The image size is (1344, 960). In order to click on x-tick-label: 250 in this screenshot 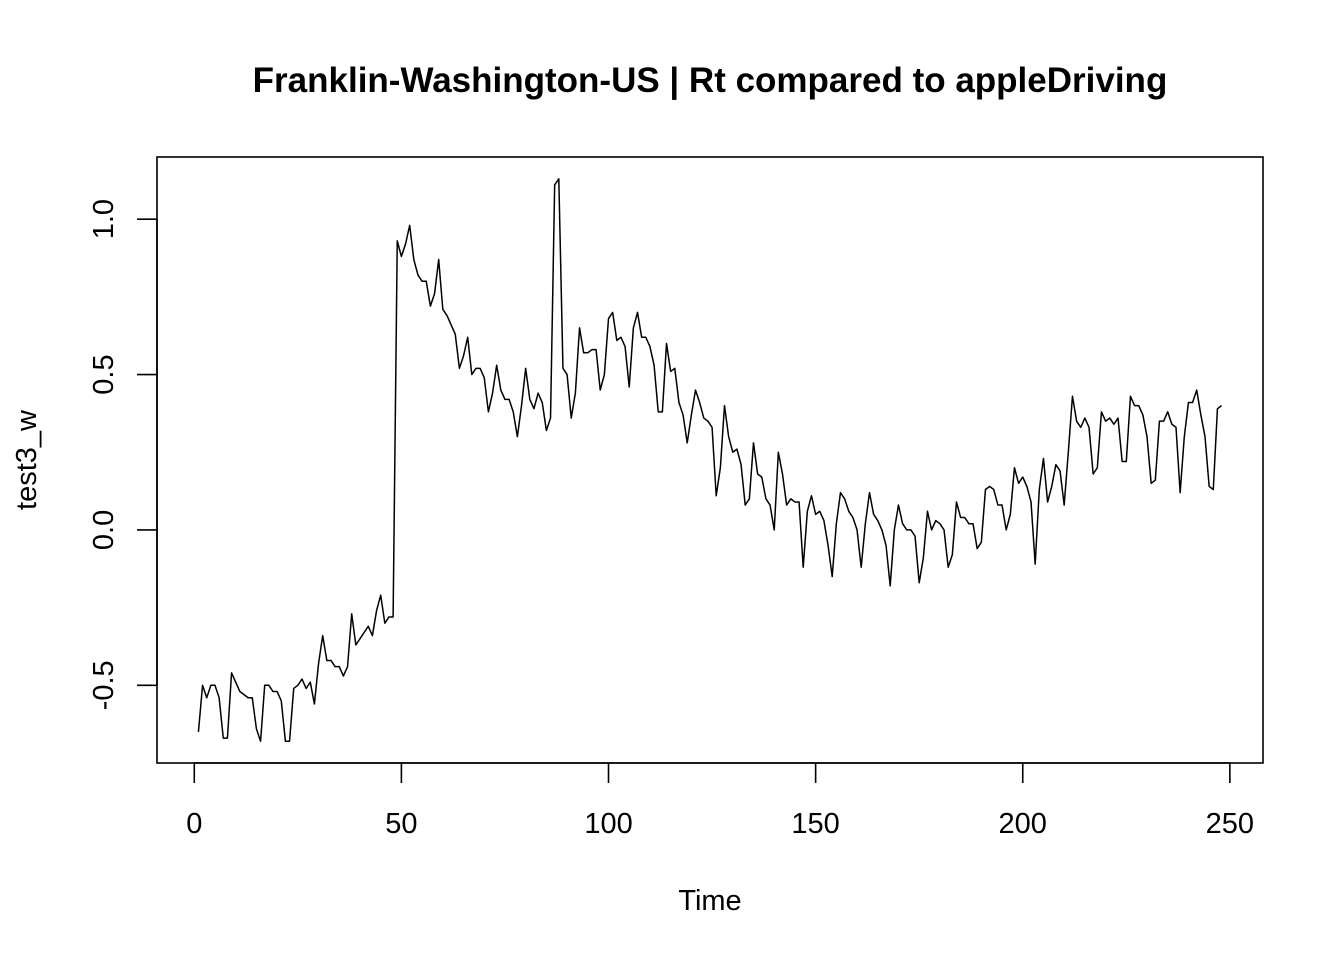, I will do `click(1230, 824)`.